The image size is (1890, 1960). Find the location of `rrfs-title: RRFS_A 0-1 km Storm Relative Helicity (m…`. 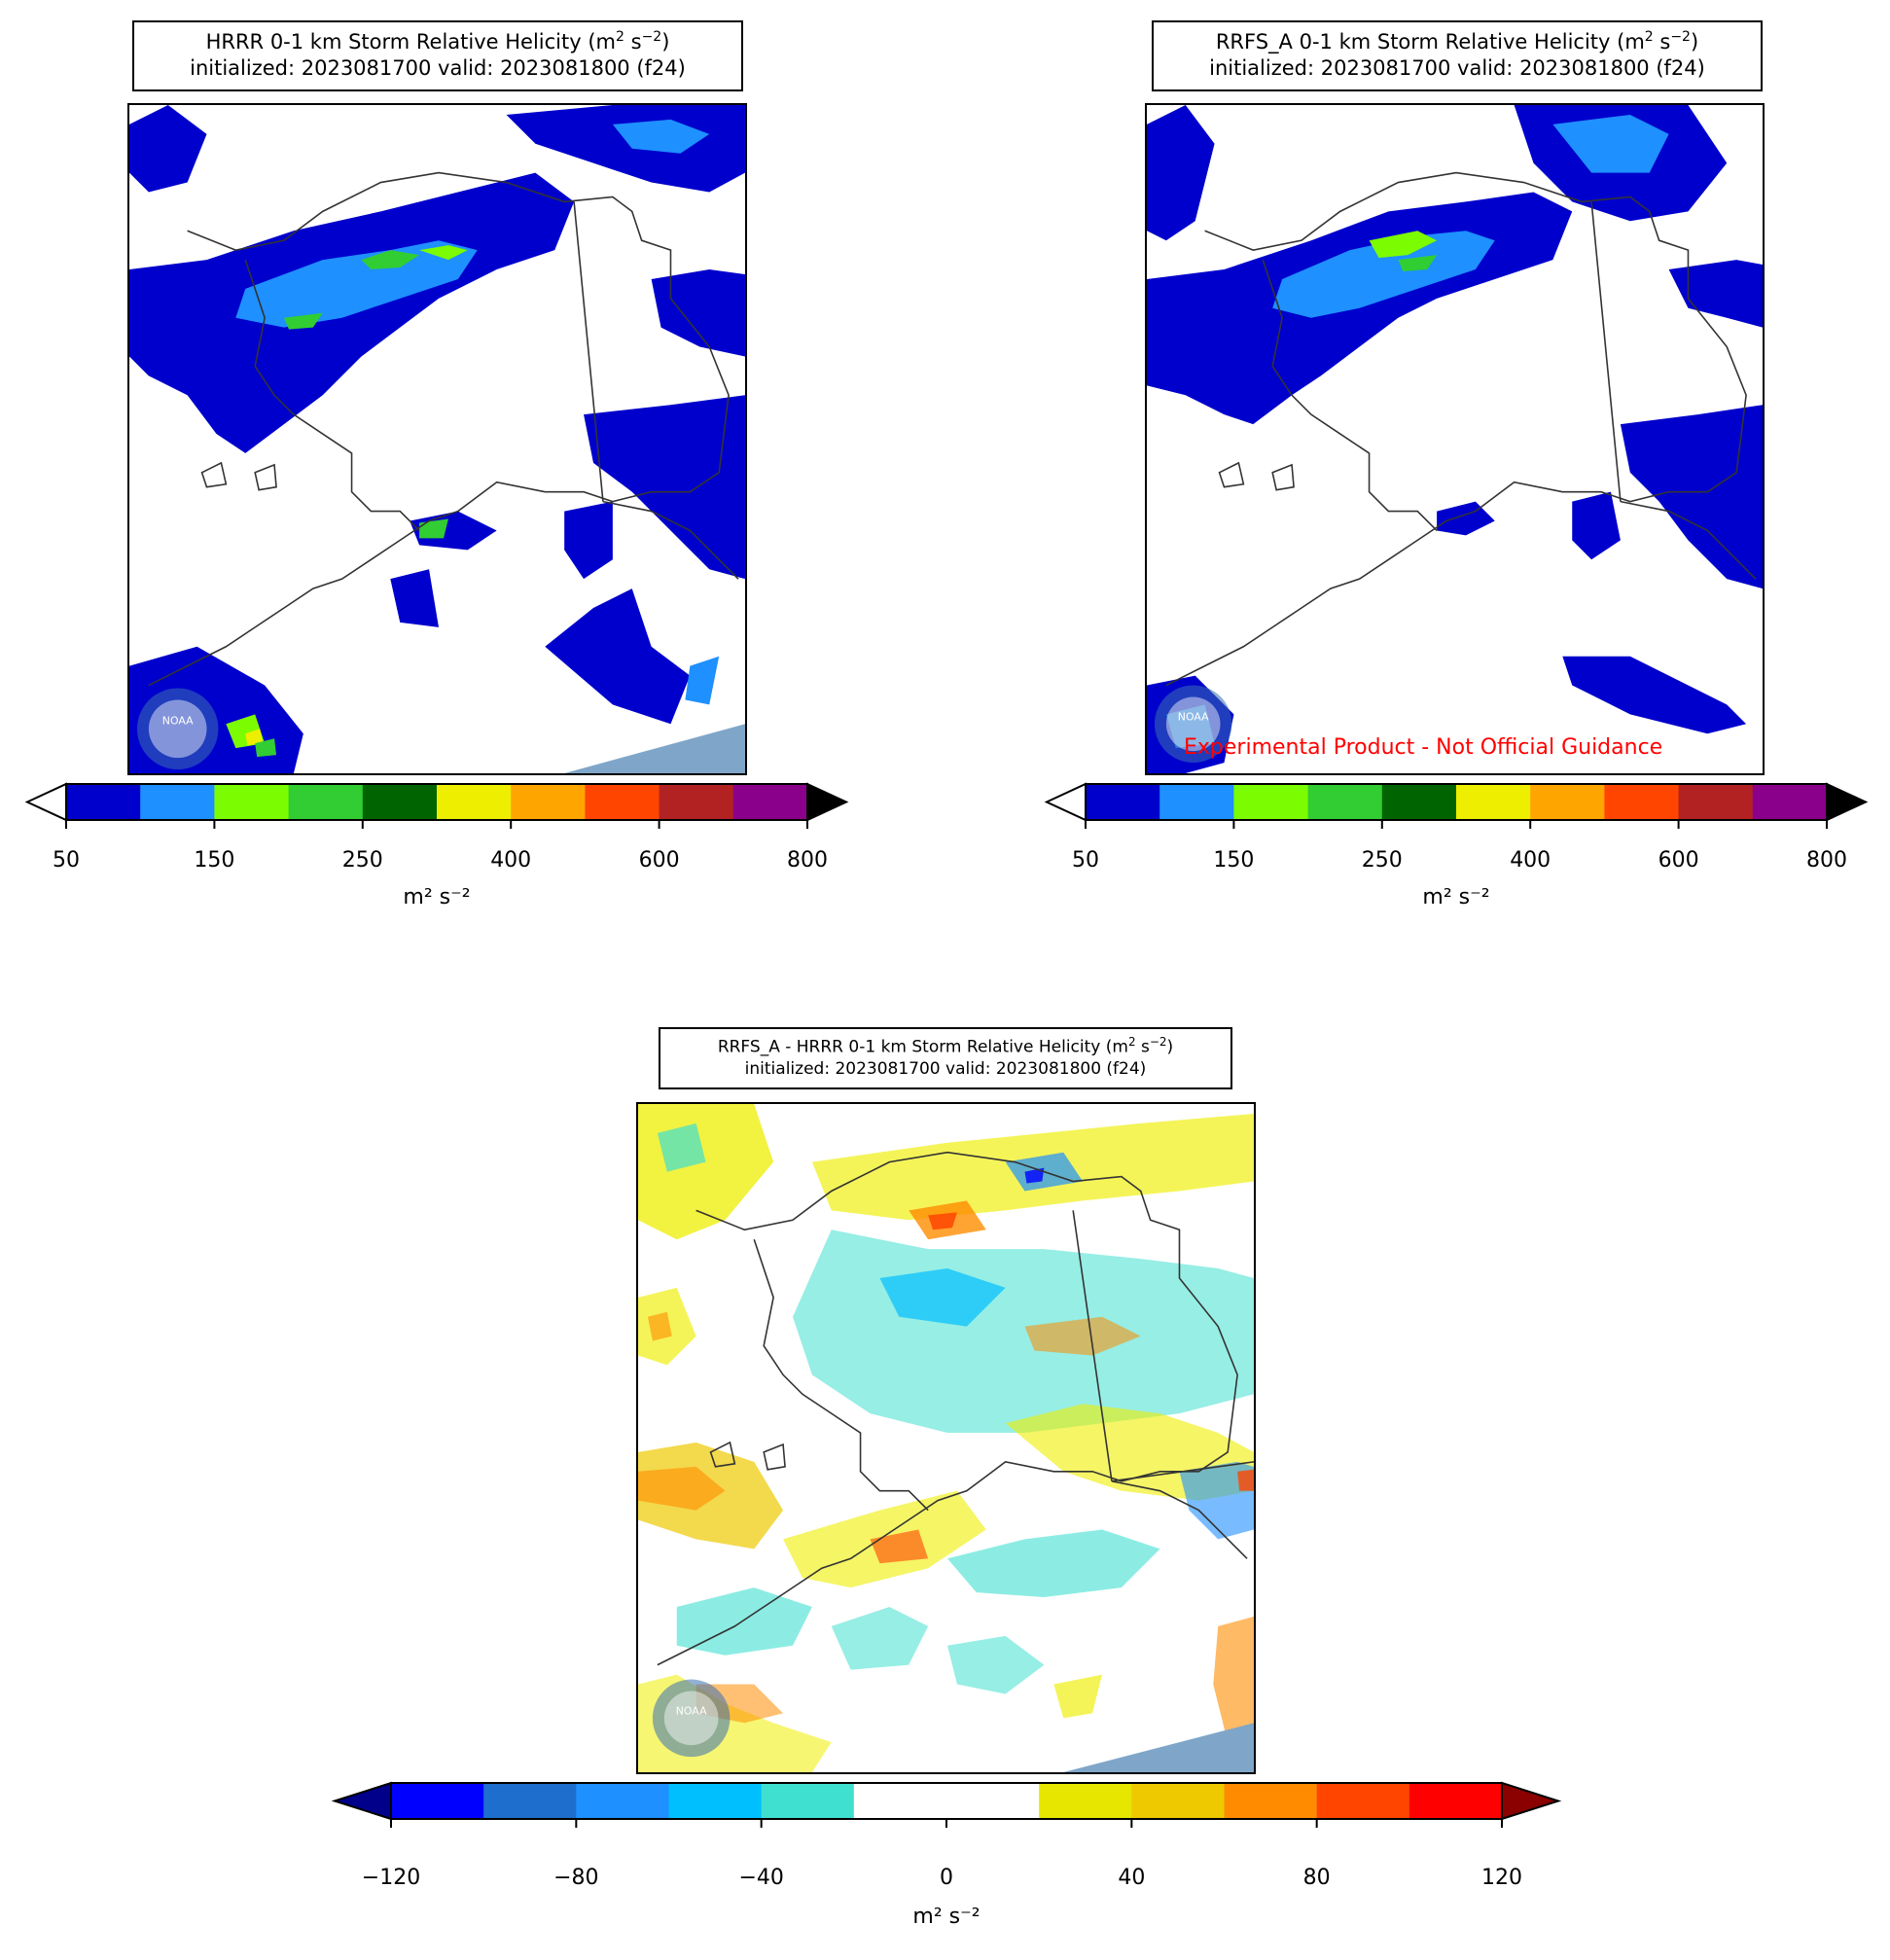

rrfs-title: RRFS_A 0-1 km Storm Relative Helicity (m… is located at coordinates (1457, 55).